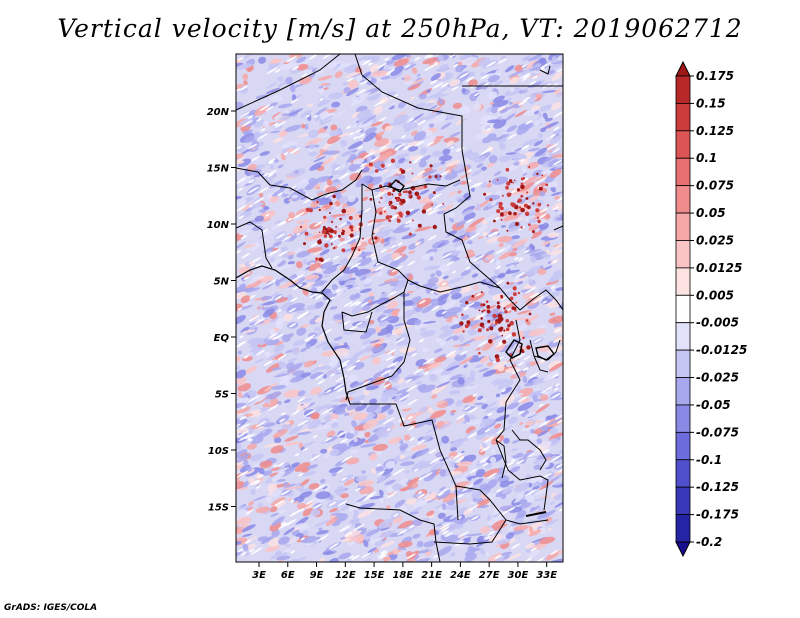 Image resolution: width=800 pixels, height=618 pixels. What do you see at coordinates (683, 68) in the screenshot?
I see `colorbar-top-arrow` at bounding box center [683, 68].